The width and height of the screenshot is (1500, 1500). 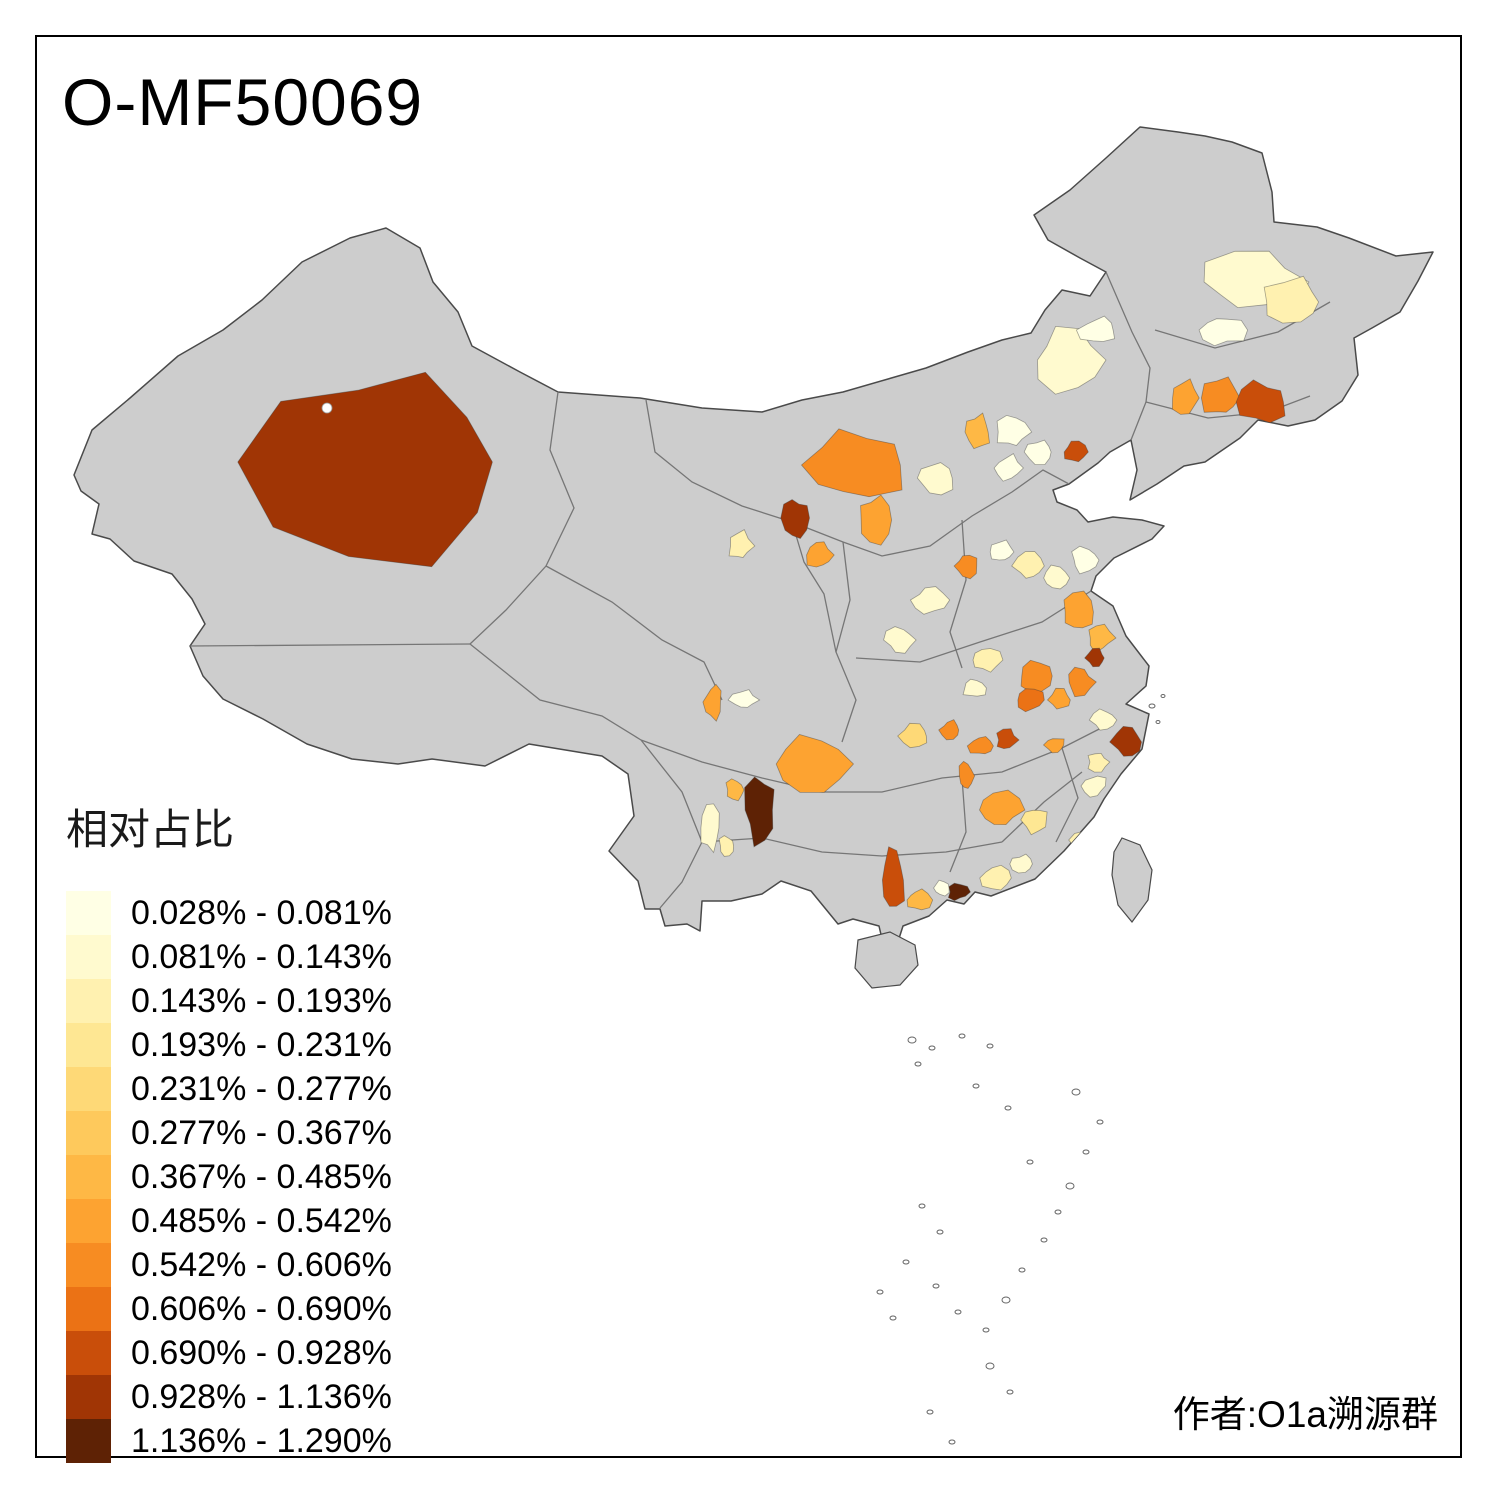 What do you see at coordinates (261, 1264) in the screenshot?
I see `legend-label: 0.542% - 0.606%` at bounding box center [261, 1264].